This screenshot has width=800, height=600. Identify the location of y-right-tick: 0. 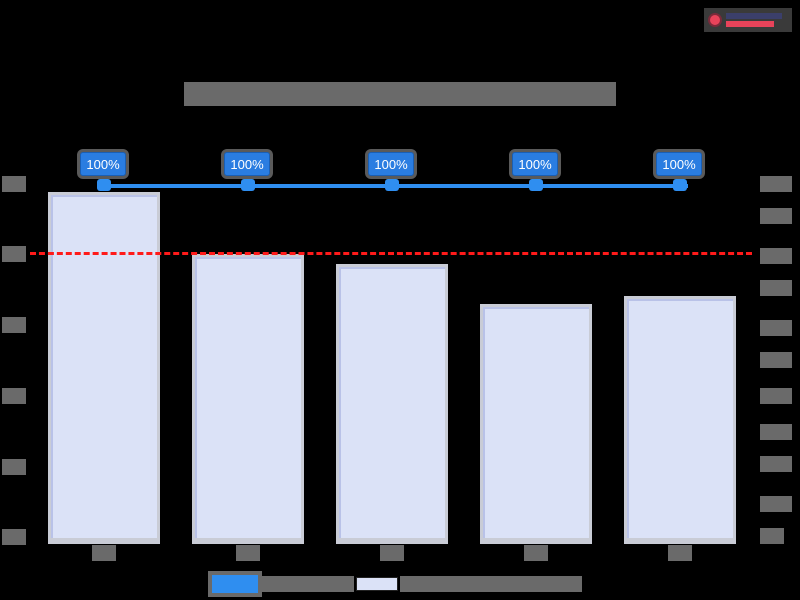
(772, 536).